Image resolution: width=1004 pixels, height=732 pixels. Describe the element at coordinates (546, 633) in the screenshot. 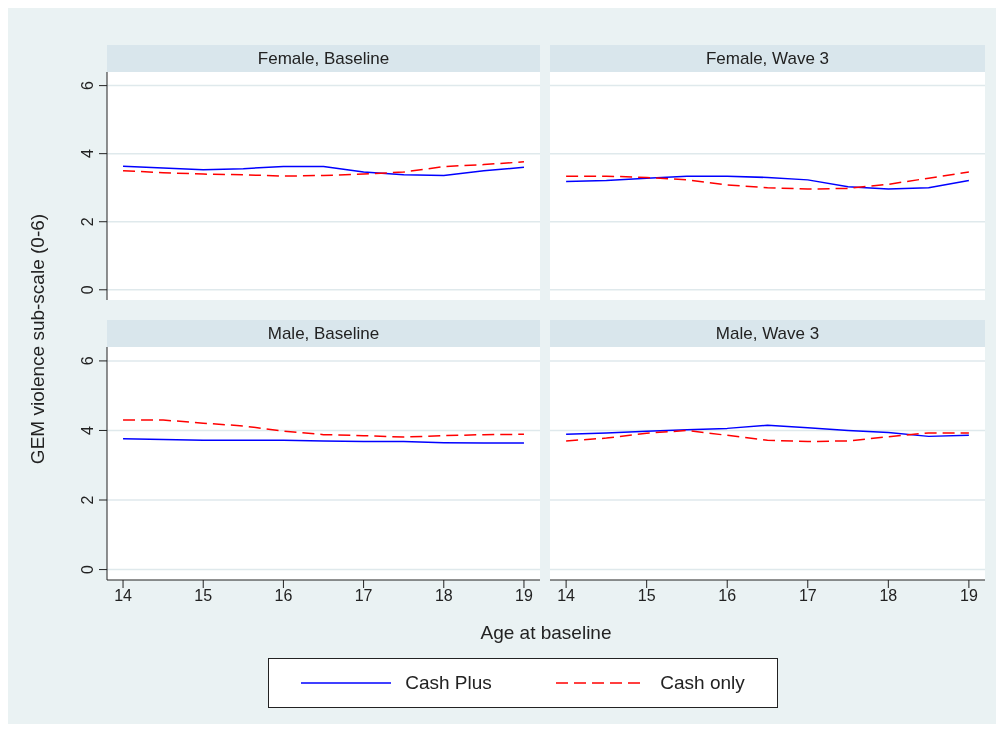

I see `x-axis-title: Age at baseline` at that location.